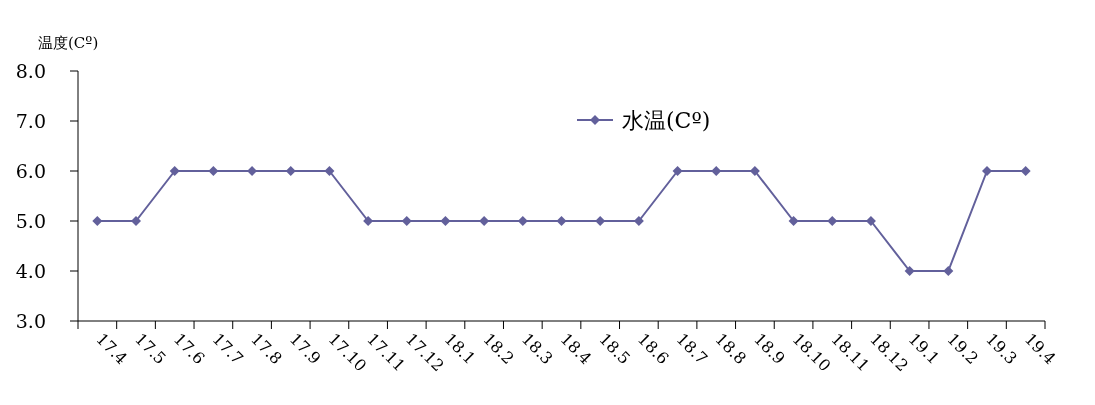 This screenshot has height=405, width=1095. I want to click on x-tick-label: 17.7, so click(228, 349).